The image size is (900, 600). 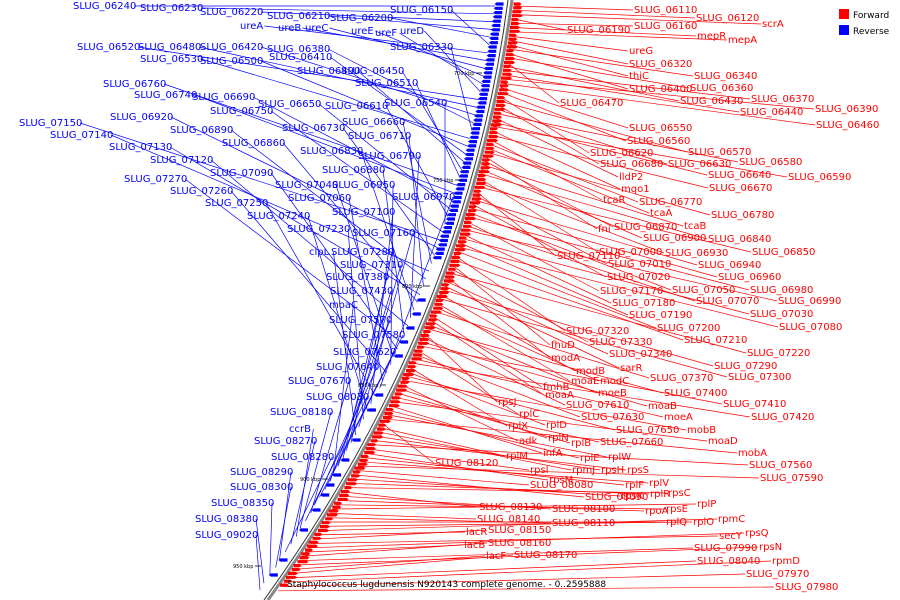 What do you see at coordinates (612, 470) in the screenshot?
I see `forward-gene-label: rpsH` at bounding box center [612, 470].